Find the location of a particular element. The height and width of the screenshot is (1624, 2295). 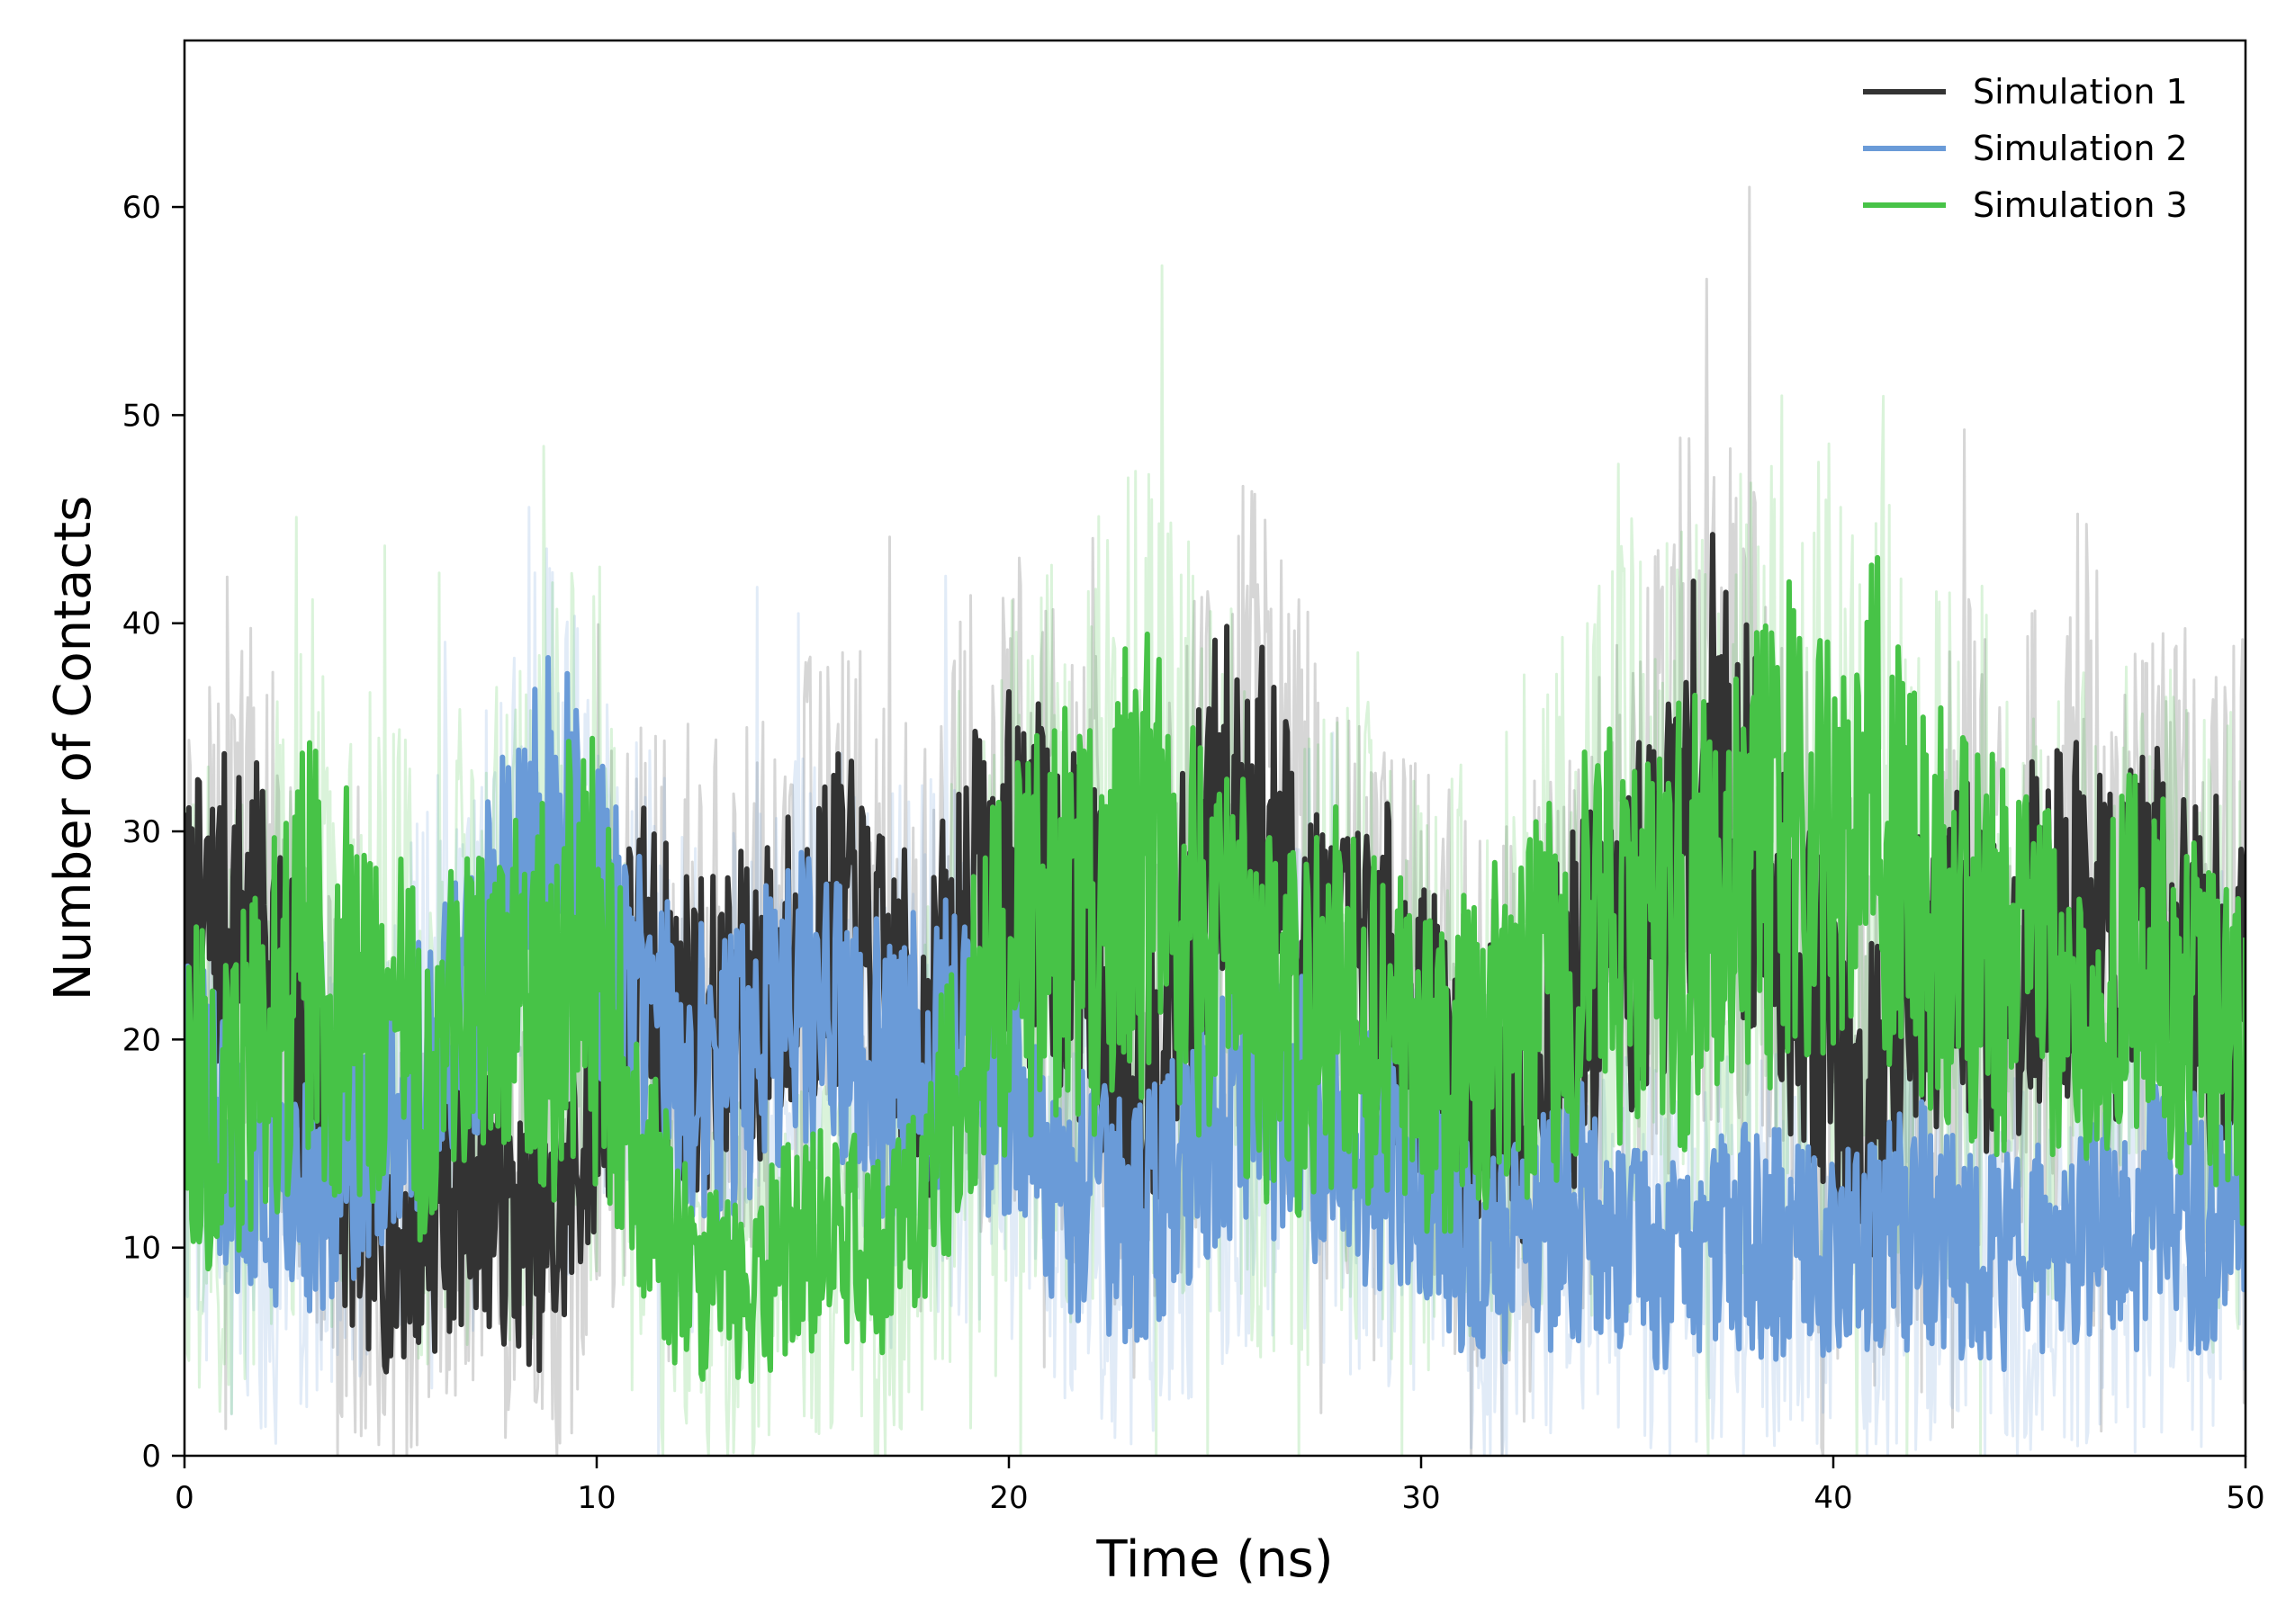

x-axis-label: Time (ns) is located at coordinates (1214, 1559).